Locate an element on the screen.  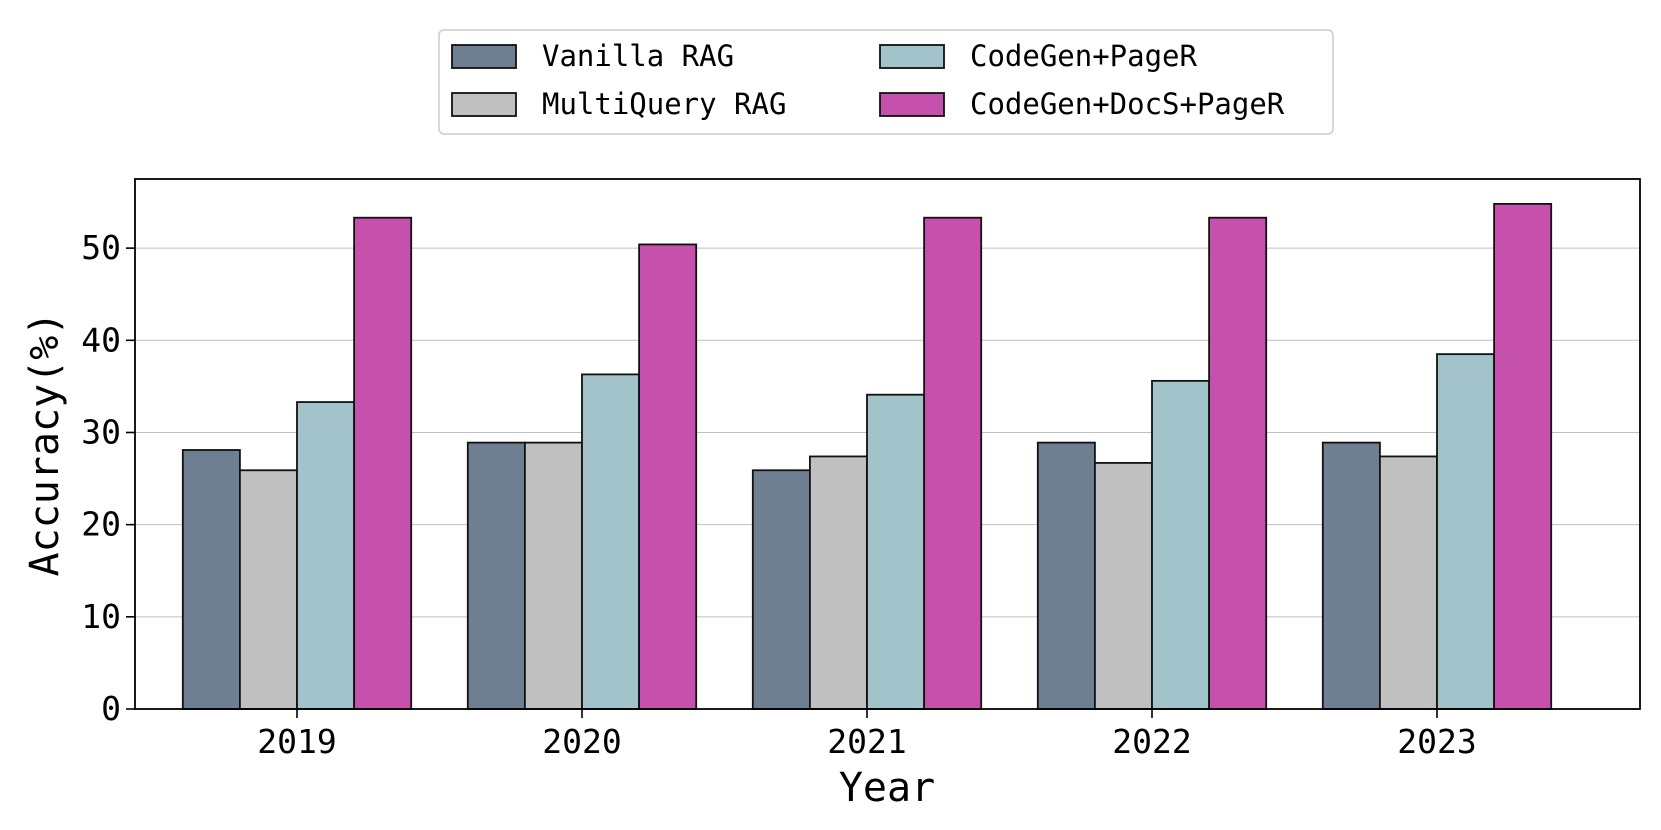
bar-multiquery-rag-2021 is located at coordinates (838, 582).